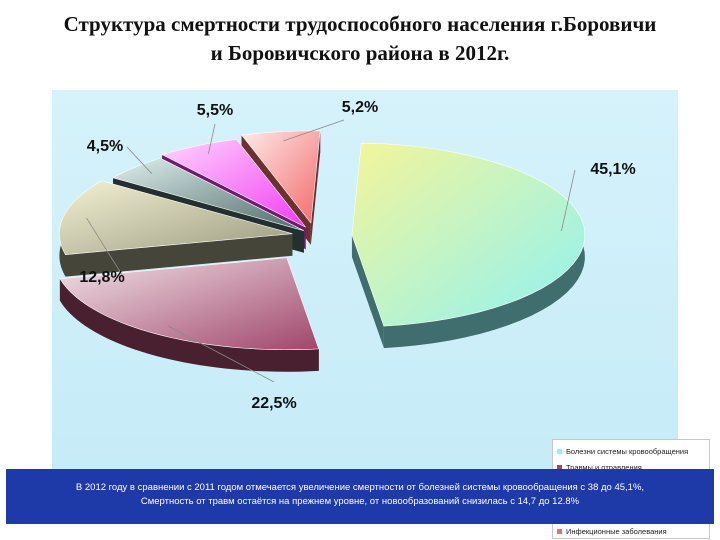 Image resolution: width=720 pixels, height=540 pixels. I want to click on pie-slice-top-resp, so click(233, 183).